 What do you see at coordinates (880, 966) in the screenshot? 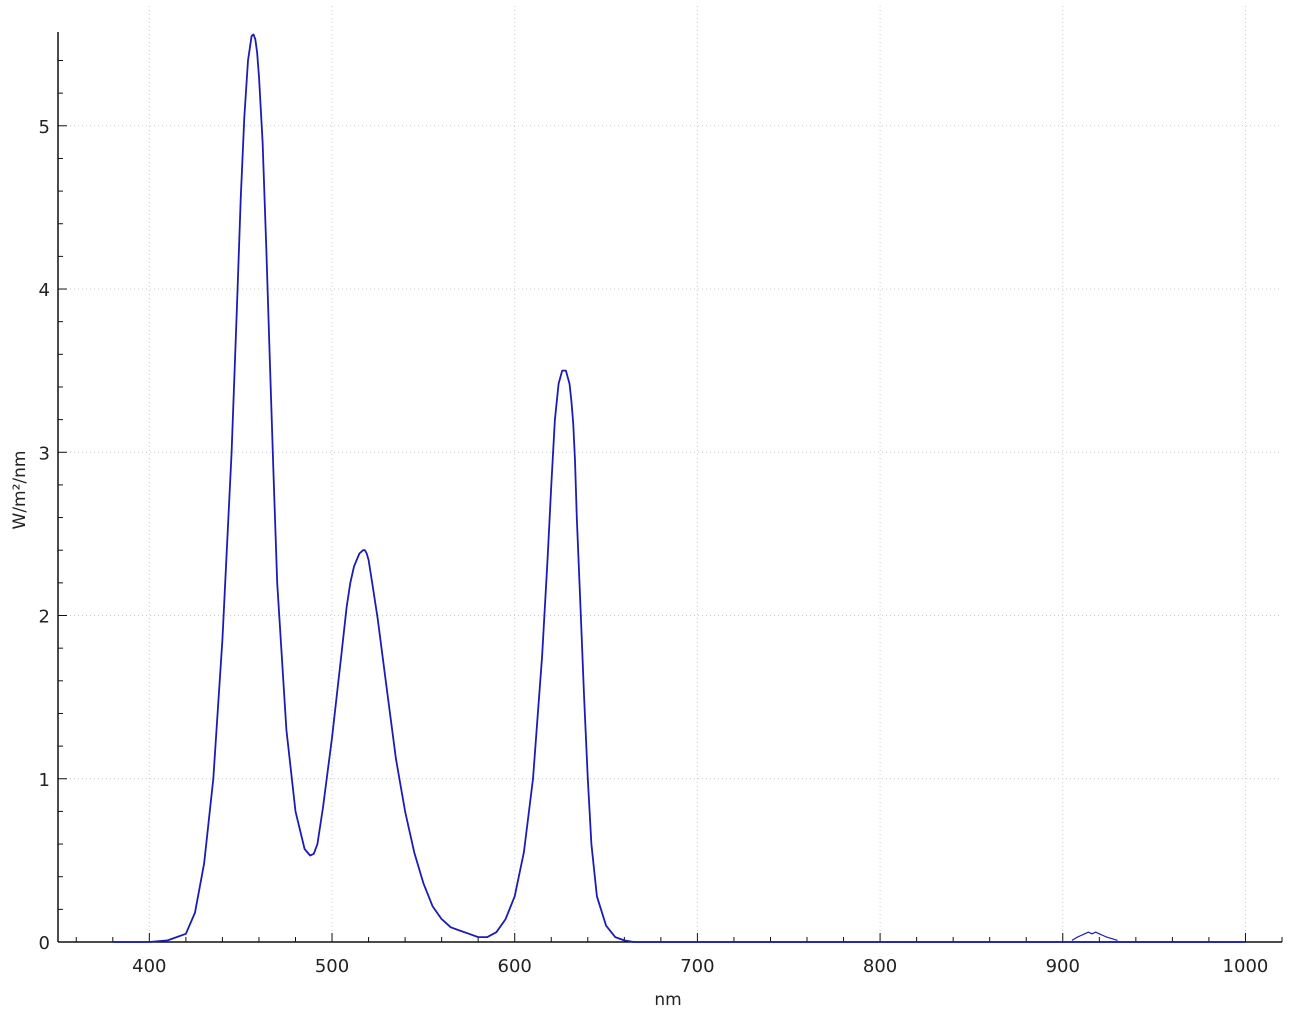
I see `x-tick-label: 800` at bounding box center [880, 966].